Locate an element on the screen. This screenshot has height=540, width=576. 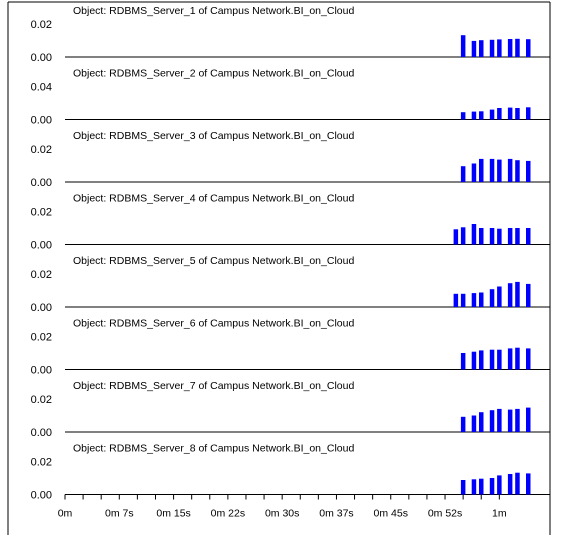
x-tick-label: 0m 22s is located at coordinates (228, 514).